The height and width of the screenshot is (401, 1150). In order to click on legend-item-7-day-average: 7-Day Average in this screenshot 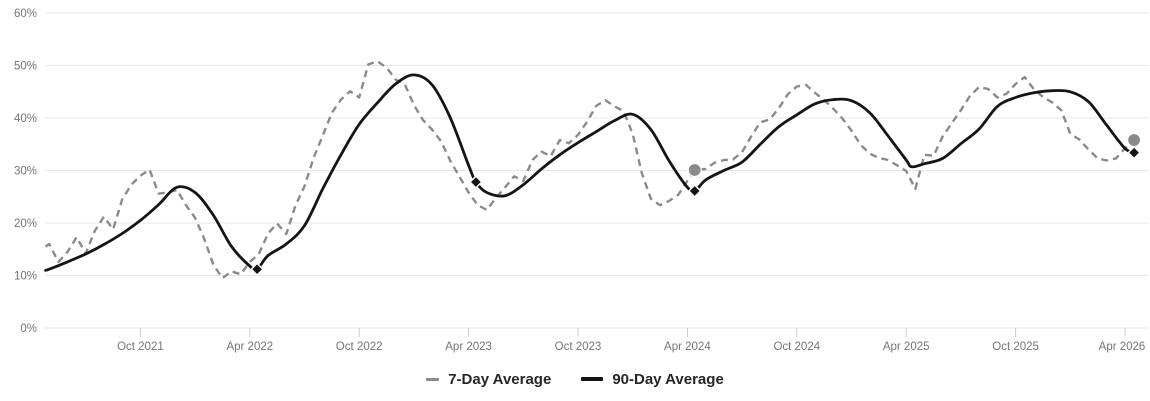, I will do `click(488, 379)`.